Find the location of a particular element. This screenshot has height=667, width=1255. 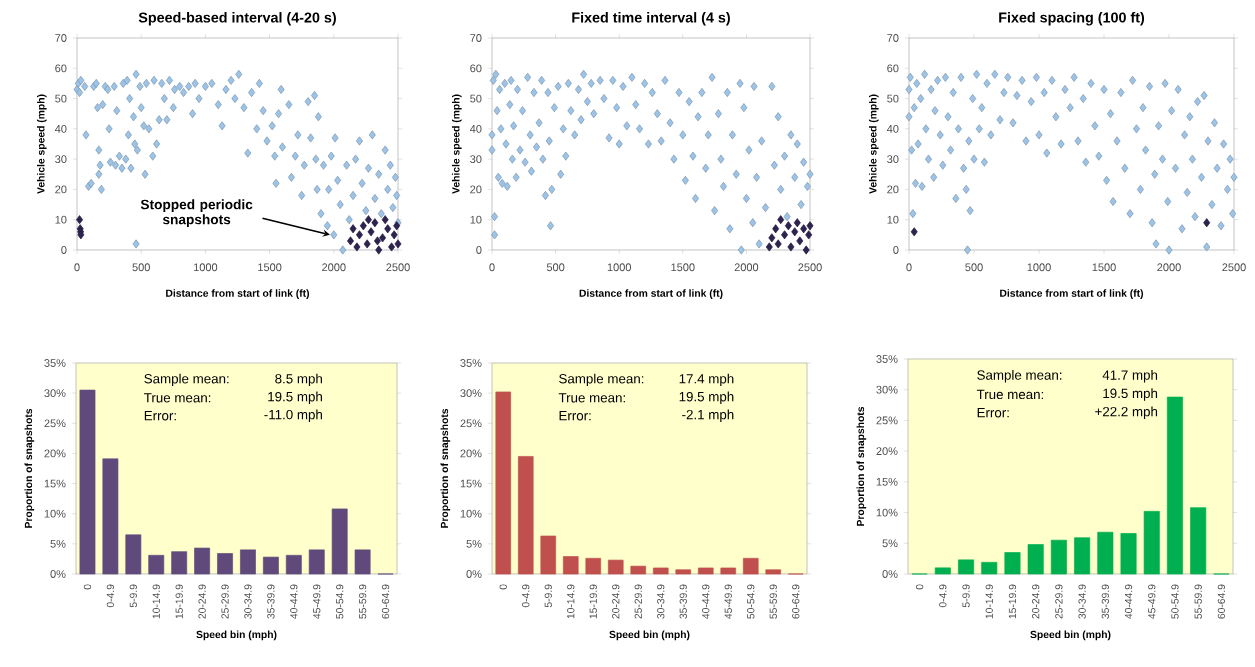

y-tick-label: 30 is located at coordinates (893, 159).